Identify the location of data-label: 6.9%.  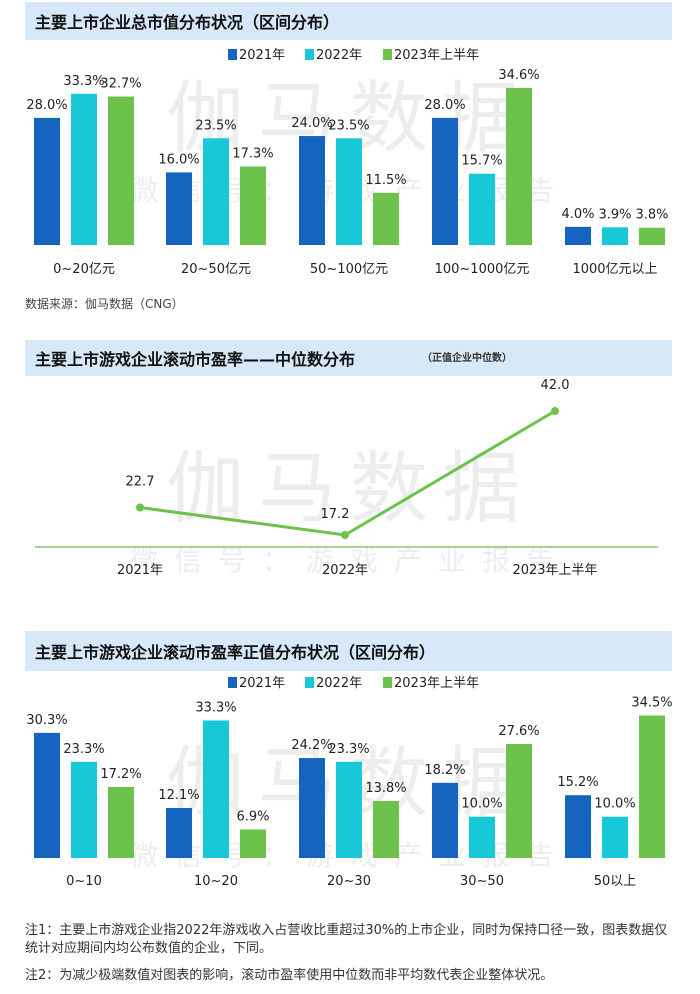
(252, 817).